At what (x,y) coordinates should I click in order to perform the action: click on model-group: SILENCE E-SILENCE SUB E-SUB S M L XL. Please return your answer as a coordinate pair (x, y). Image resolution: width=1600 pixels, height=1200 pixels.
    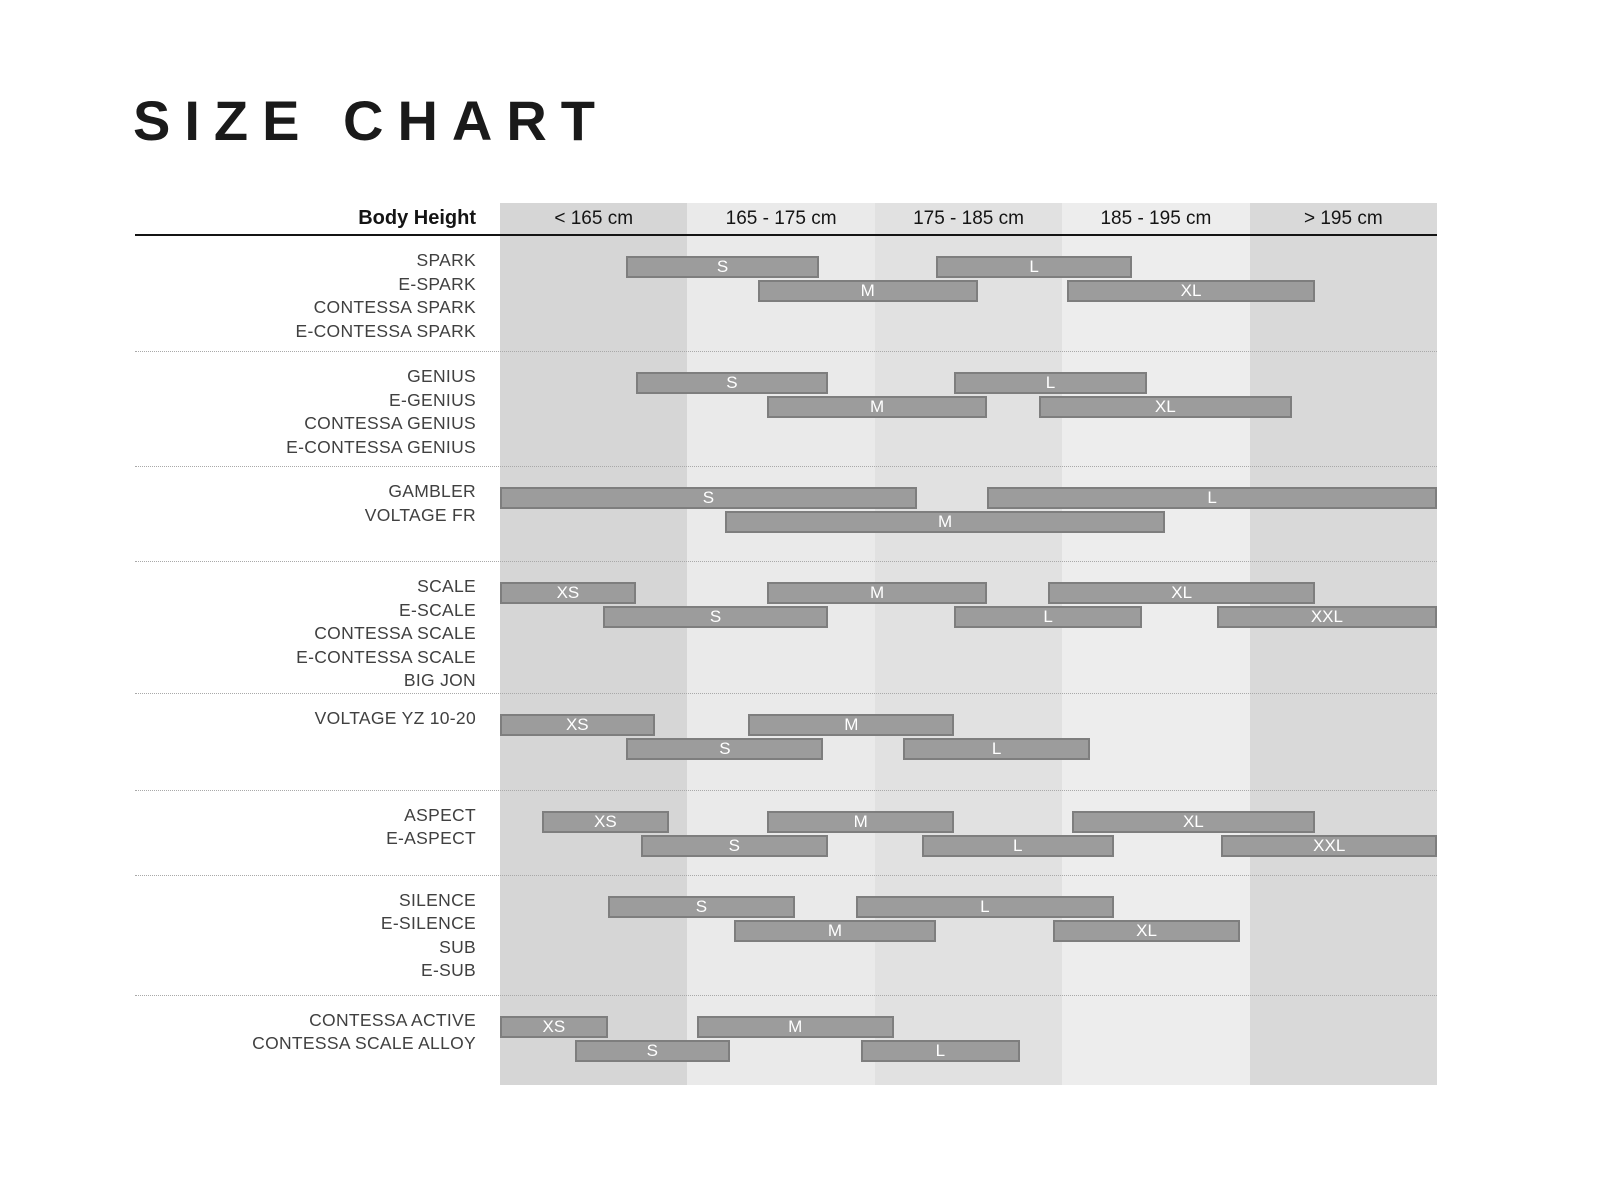
    Looking at the image, I should click on (786, 936).